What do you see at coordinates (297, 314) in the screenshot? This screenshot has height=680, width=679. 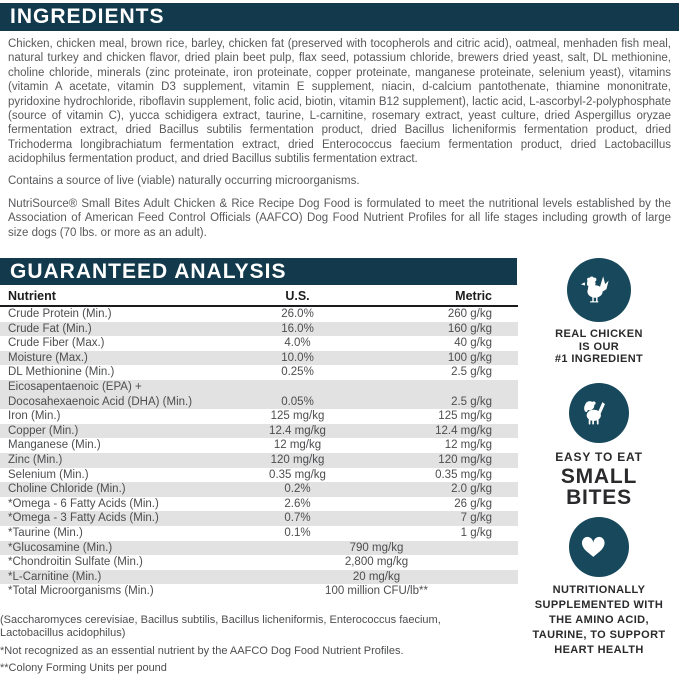 I see `nutrient-us-value: 26.0%` at bounding box center [297, 314].